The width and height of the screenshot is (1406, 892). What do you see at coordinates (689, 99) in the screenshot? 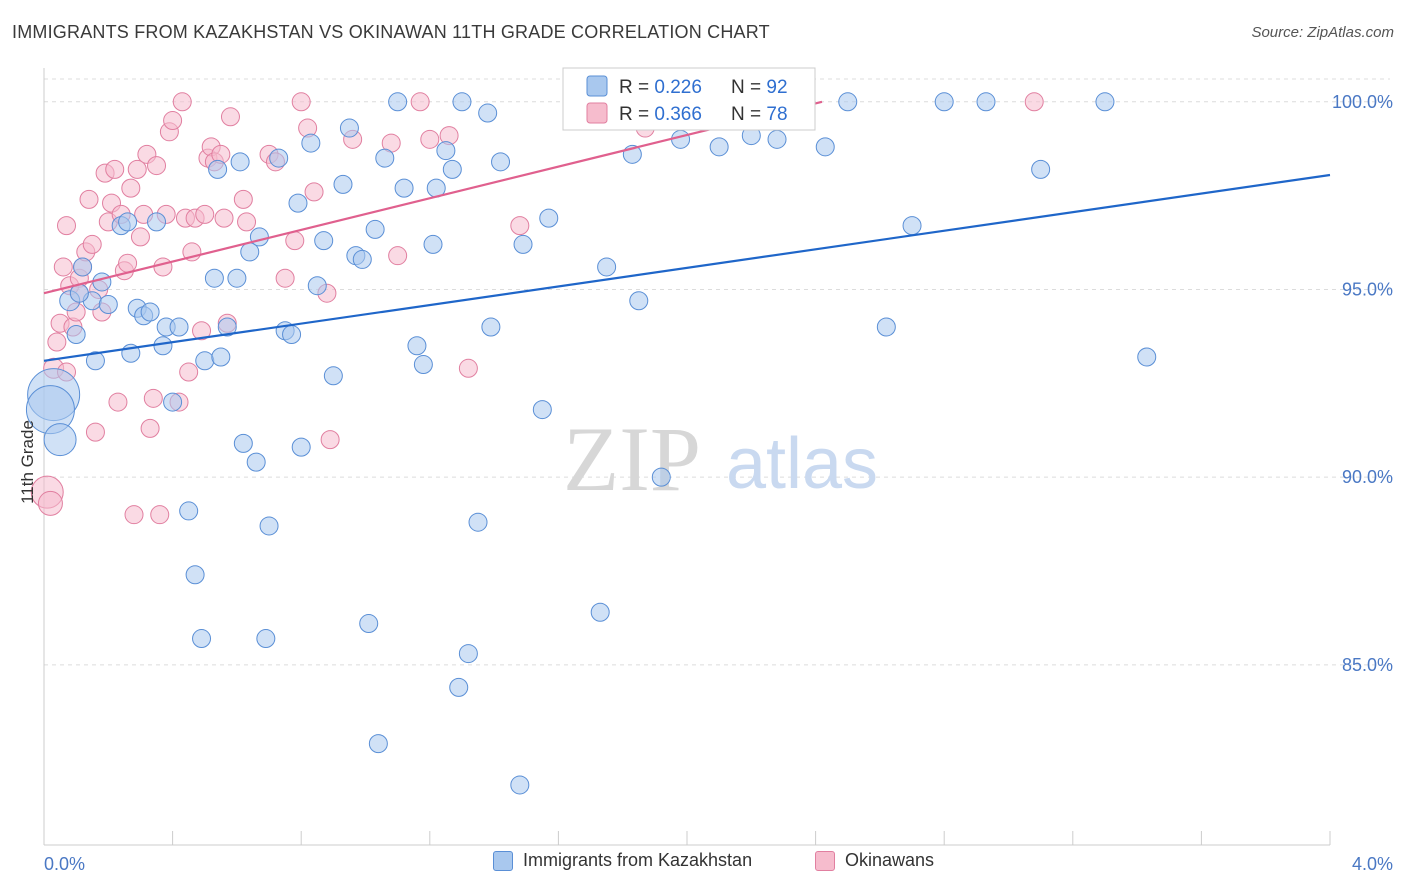
I see `correlation-legend: R = 0.226 N = 92 R = 0.366 N = 78` at bounding box center [689, 99].